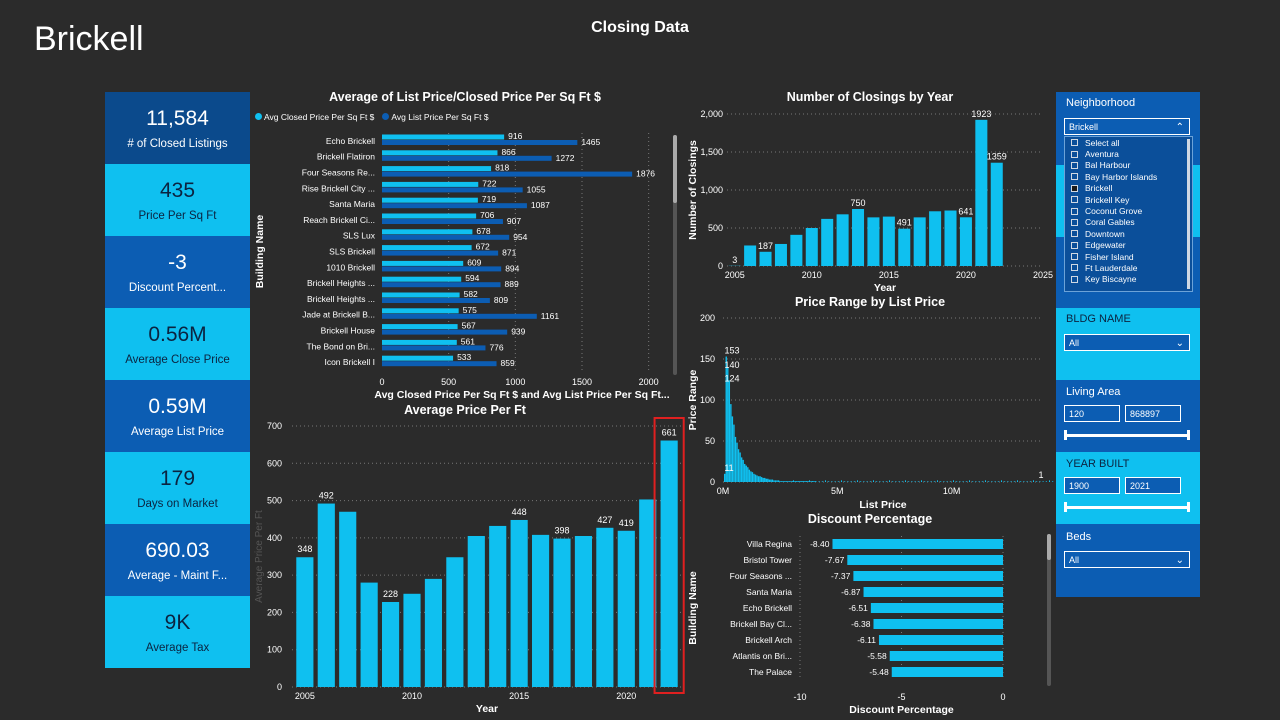 The height and width of the screenshot is (720, 1280). I want to click on kpi-card-avg-tax: 9K Average Tax, so click(177, 632).